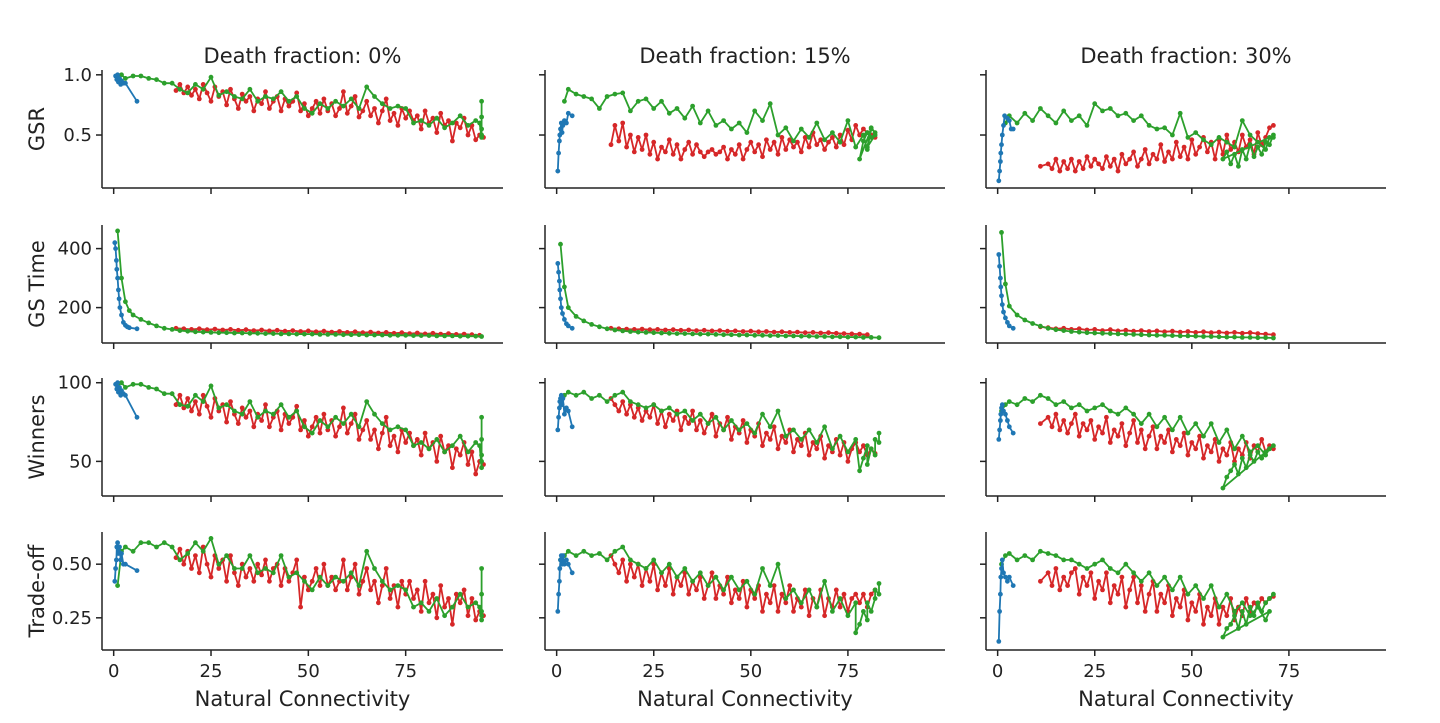  What do you see at coordinates (264, 607) in the screenshot?
I see `panel: 0.25 0.50 0 25 50 75 Trade-off` at bounding box center [264, 607].